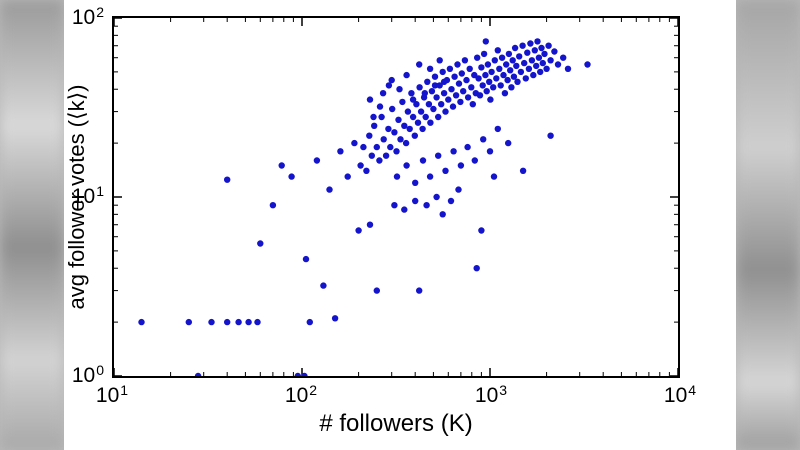 The width and height of the screenshot is (800, 450). Describe the element at coordinates (680, 394) in the screenshot. I see `x-tick-label-4: 104` at that location.